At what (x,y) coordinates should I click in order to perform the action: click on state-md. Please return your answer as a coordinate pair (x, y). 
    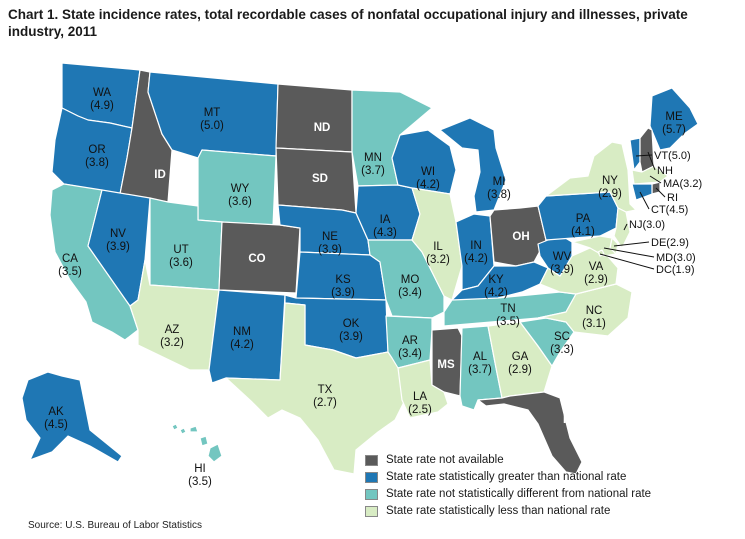
    Looking at the image, I should click on (594, 246).